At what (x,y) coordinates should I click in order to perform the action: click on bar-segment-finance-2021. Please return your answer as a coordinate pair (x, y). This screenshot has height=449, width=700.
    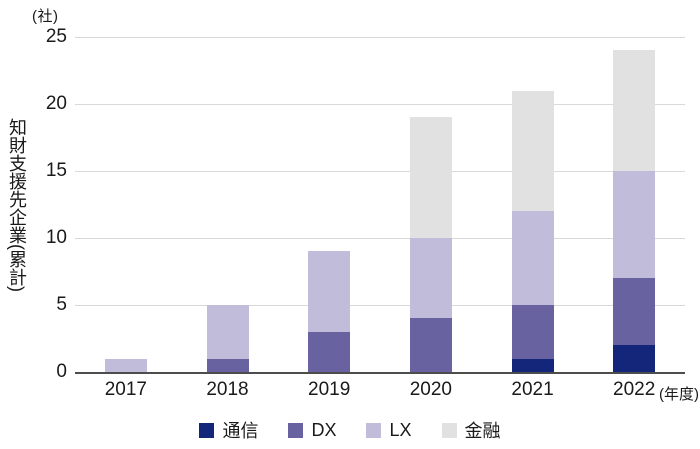
    Looking at the image, I should click on (532, 151).